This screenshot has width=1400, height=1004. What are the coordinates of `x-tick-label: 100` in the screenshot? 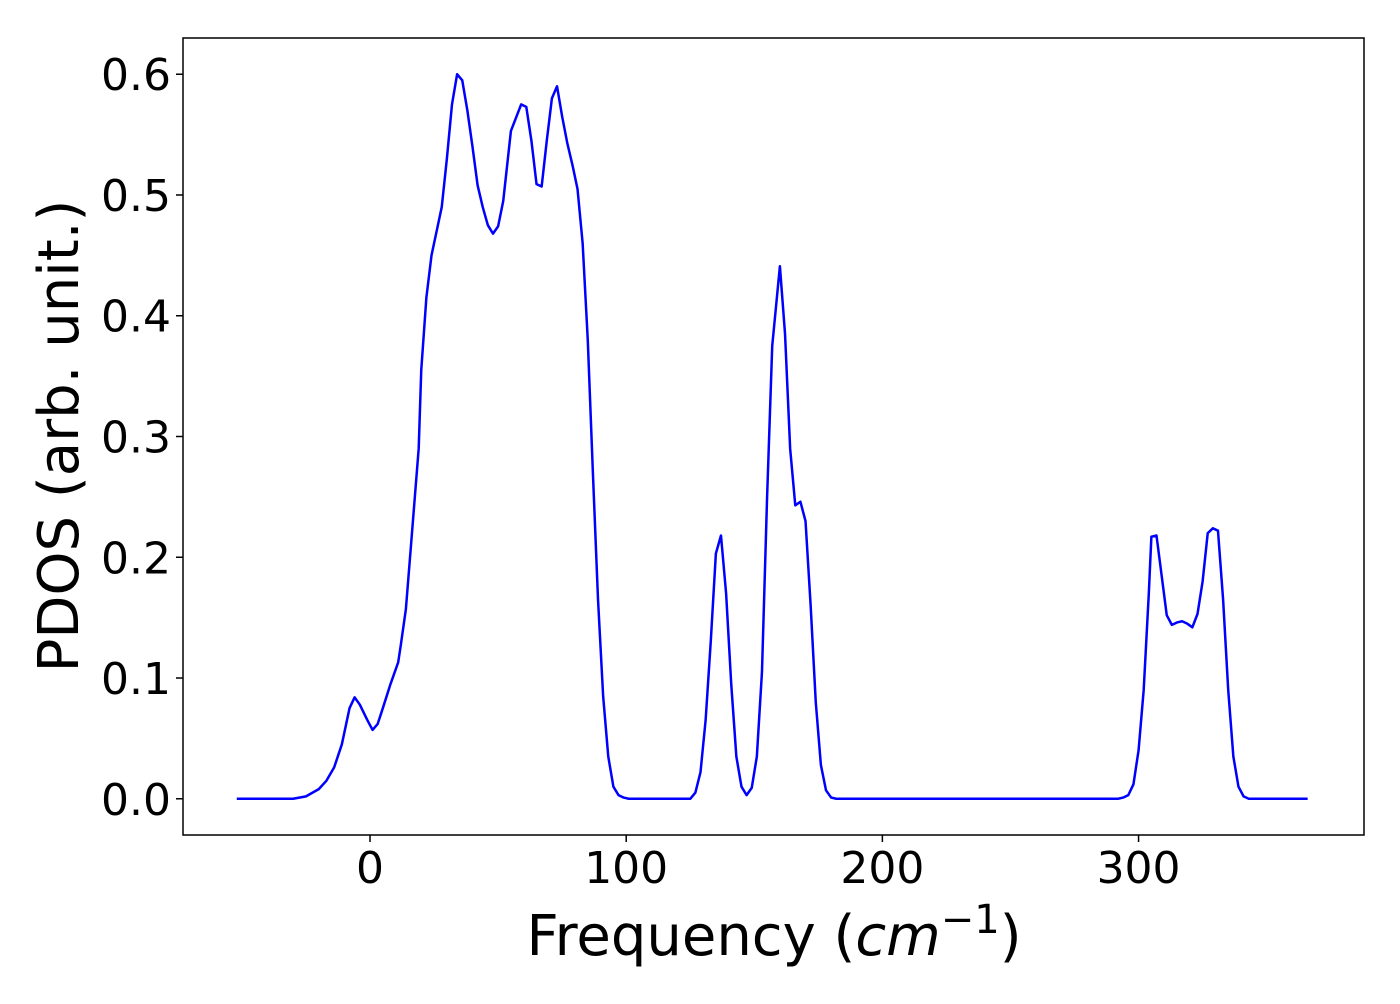 It's located at (626, 868).